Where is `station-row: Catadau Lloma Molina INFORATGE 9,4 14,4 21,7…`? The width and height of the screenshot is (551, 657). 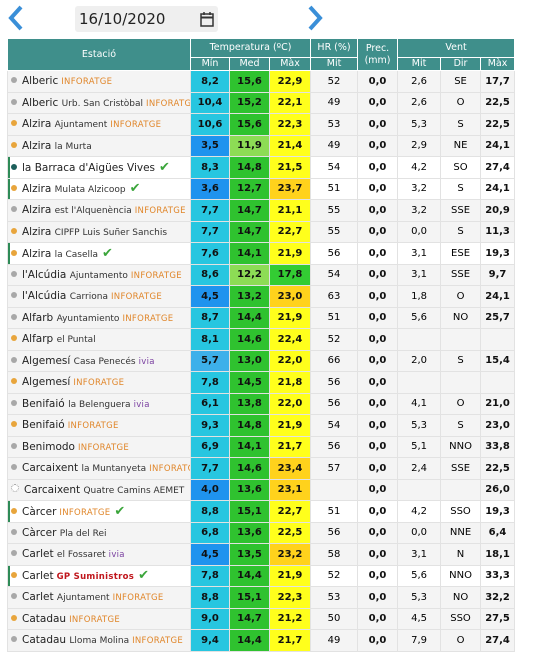
station-row: Catadau Lloma Molina INFORATGE 9,4 14,4 21,7… is located at coordinates (261, 640).